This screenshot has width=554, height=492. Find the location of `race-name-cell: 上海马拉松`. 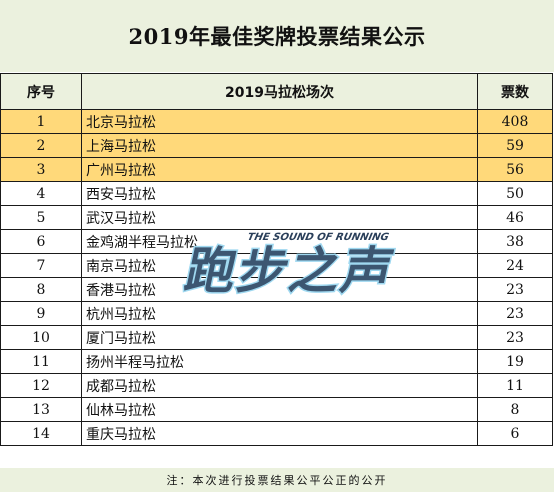

race-name-cell: 上海马拉松 is located at coordinates (279, 145).